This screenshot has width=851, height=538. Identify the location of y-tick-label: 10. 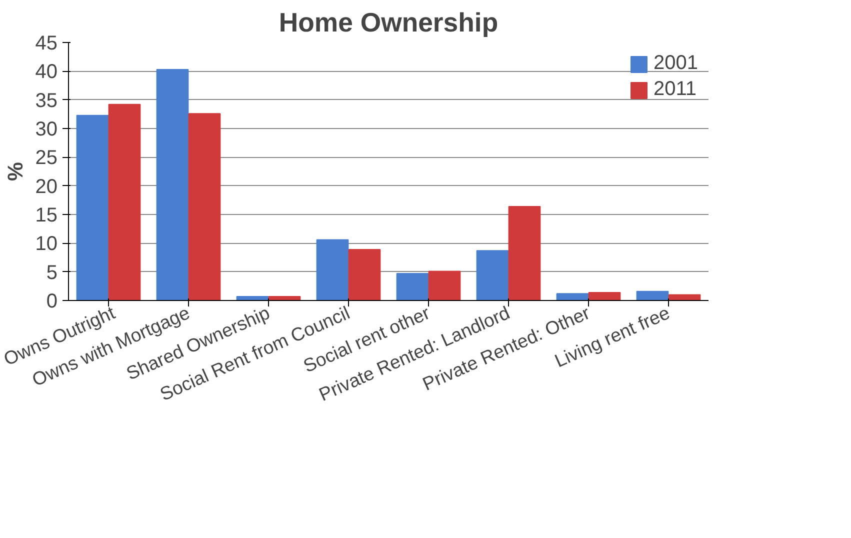
(46, 244).